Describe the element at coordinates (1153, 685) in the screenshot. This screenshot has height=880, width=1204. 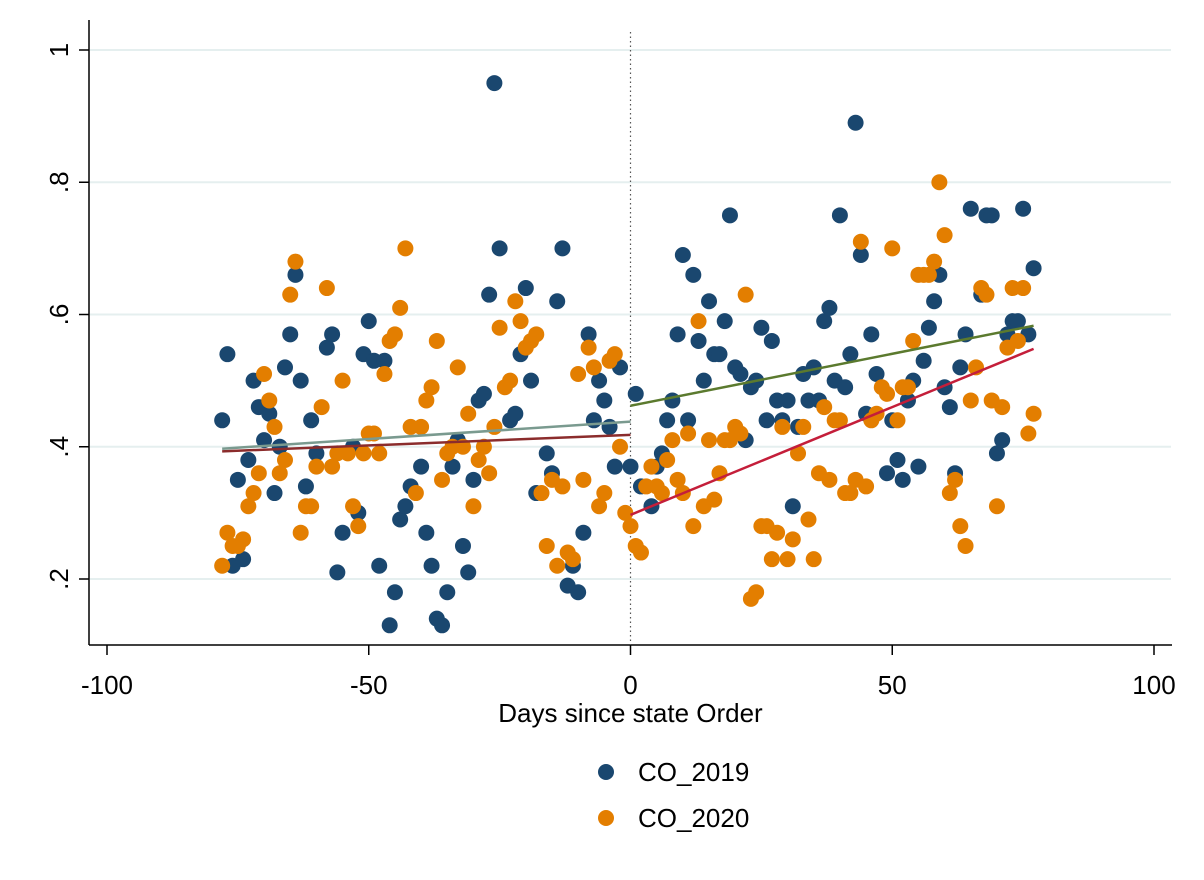
I see `x-tick-label-4: 100` at that location.